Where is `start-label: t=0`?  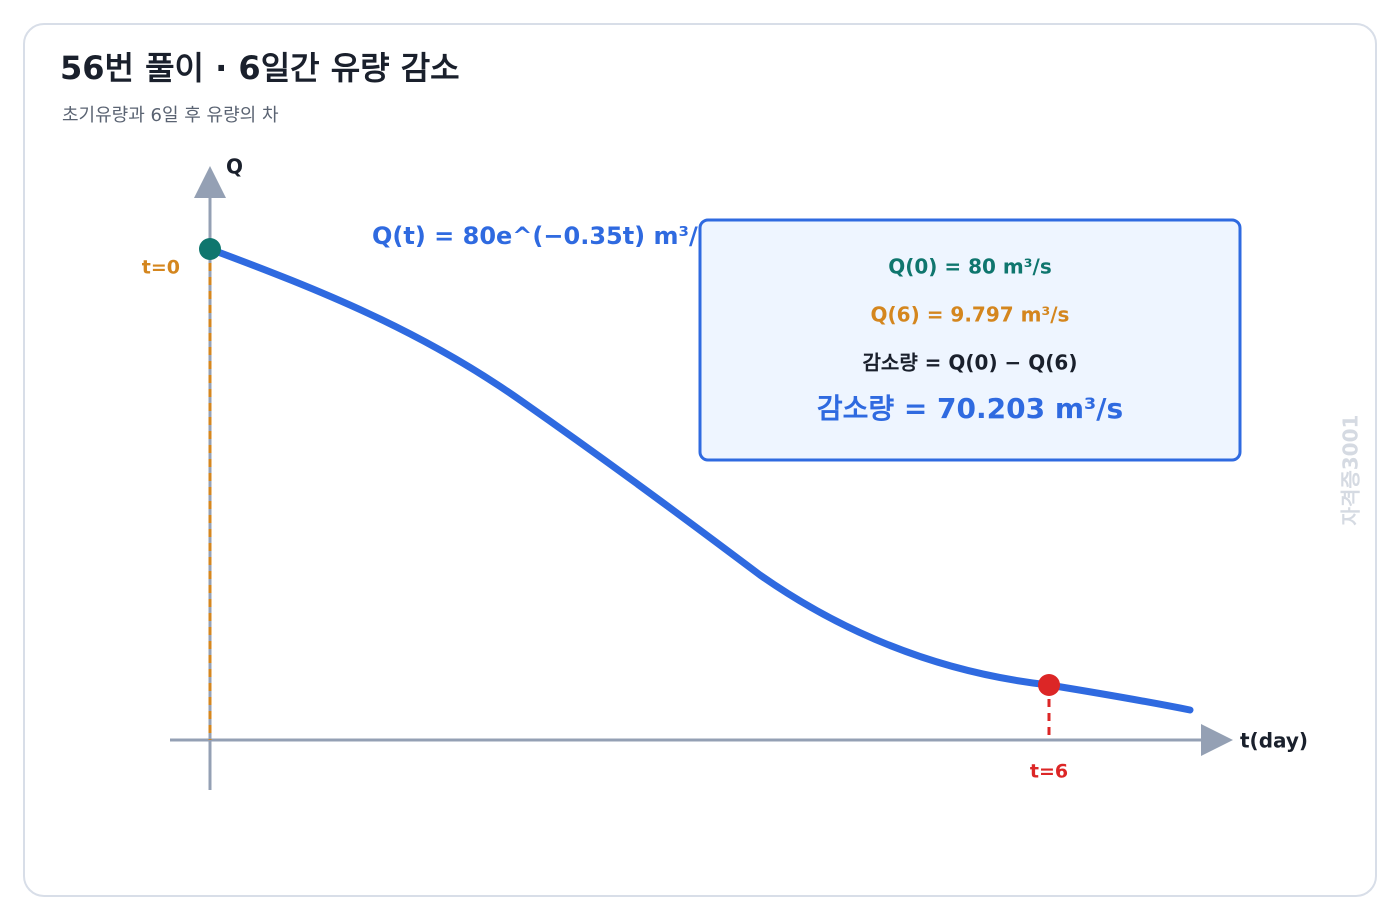
start-label: t=0 is located at coordinates (161, 268).